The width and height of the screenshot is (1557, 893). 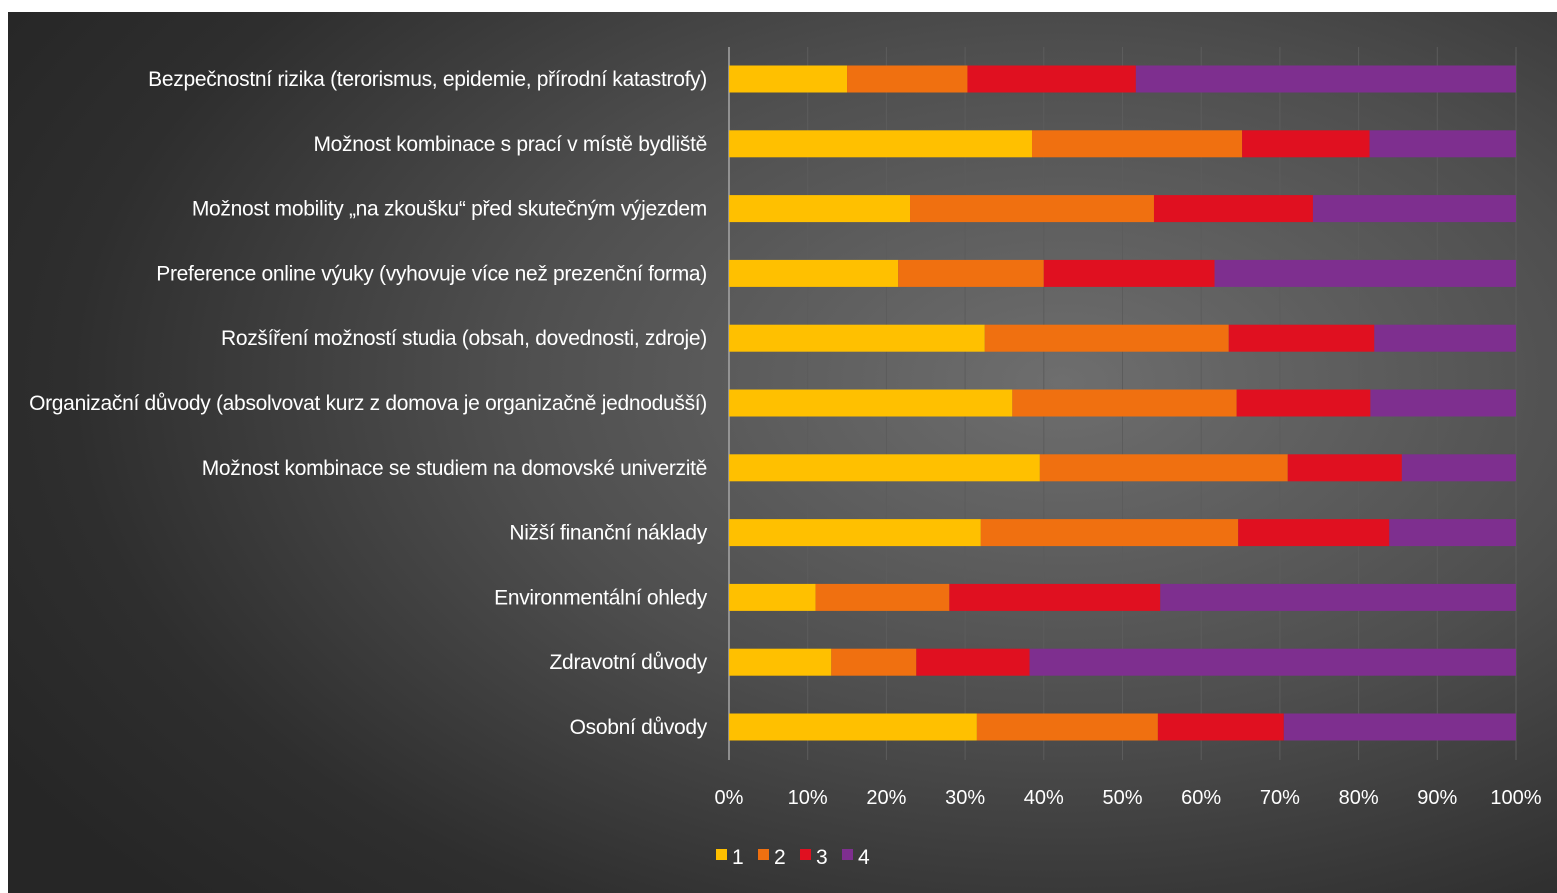 I want to click on legend-label: 4, so click(x=864, y=857).